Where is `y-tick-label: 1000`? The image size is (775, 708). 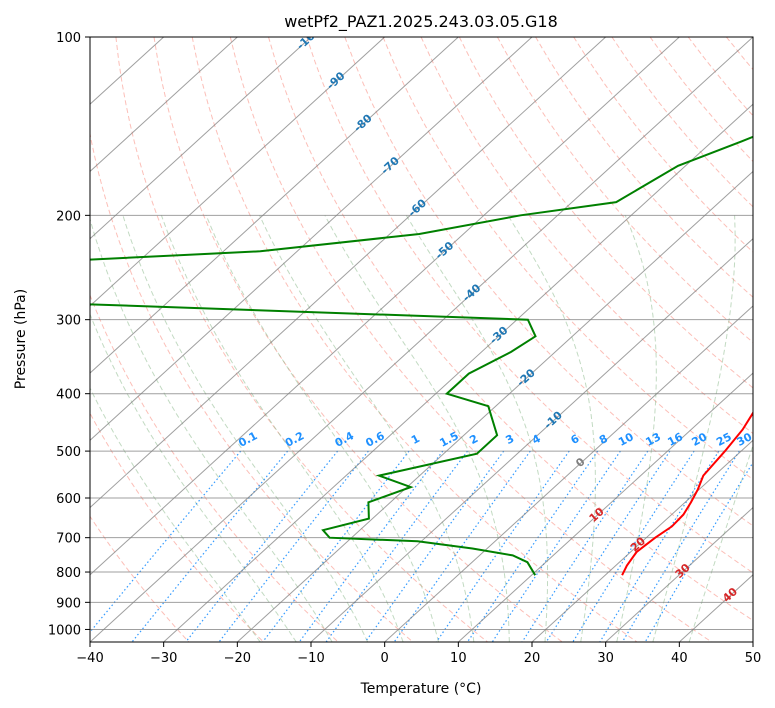 y-tick-label: 1000 is located at coordinates (64, 630).